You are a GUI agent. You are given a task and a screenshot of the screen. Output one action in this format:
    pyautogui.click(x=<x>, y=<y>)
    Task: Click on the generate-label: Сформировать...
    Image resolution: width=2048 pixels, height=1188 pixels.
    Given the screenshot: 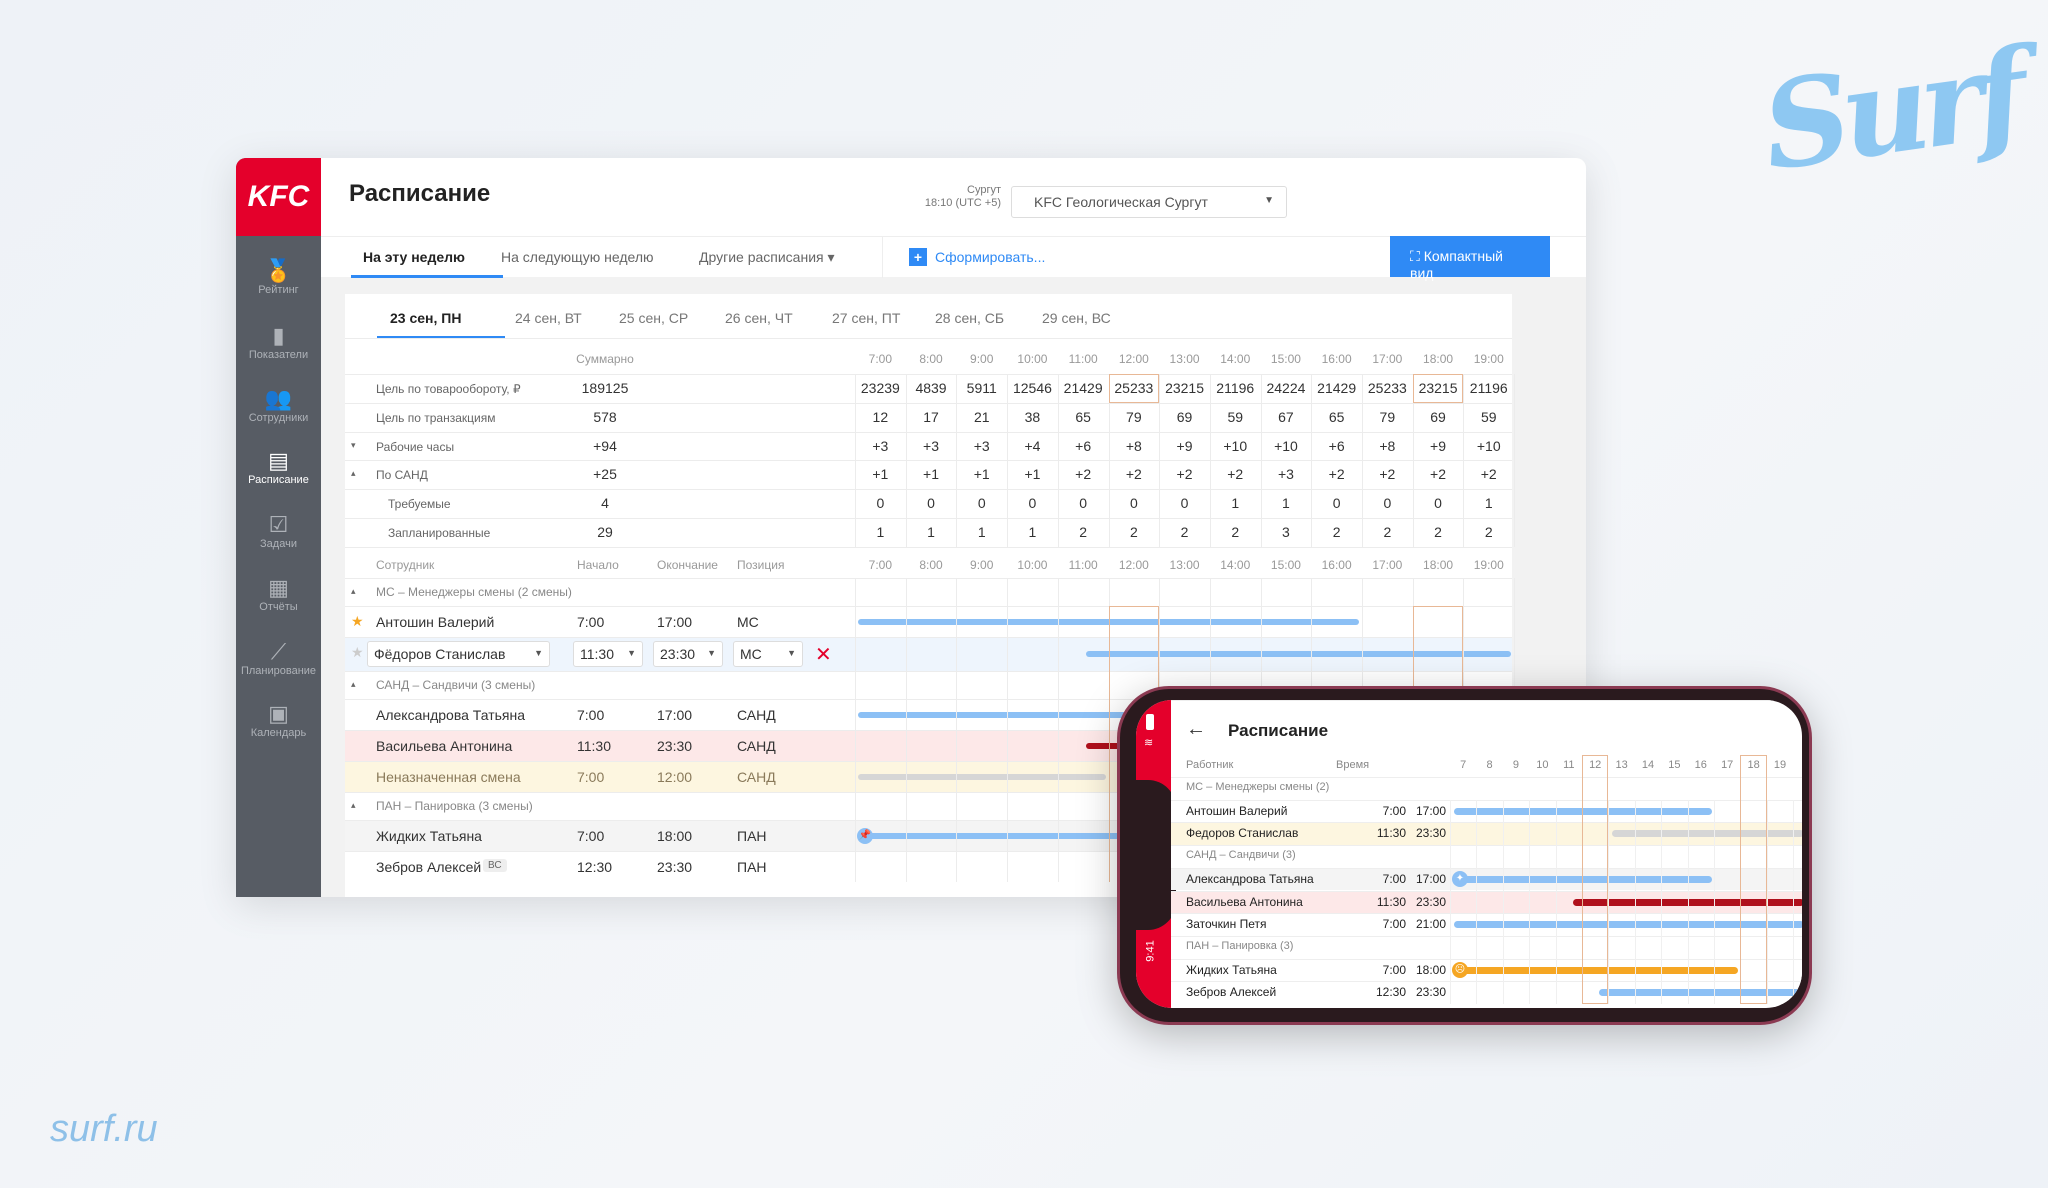 What is the action you would take?
    pyautogui.click(x=990, y=257)
    